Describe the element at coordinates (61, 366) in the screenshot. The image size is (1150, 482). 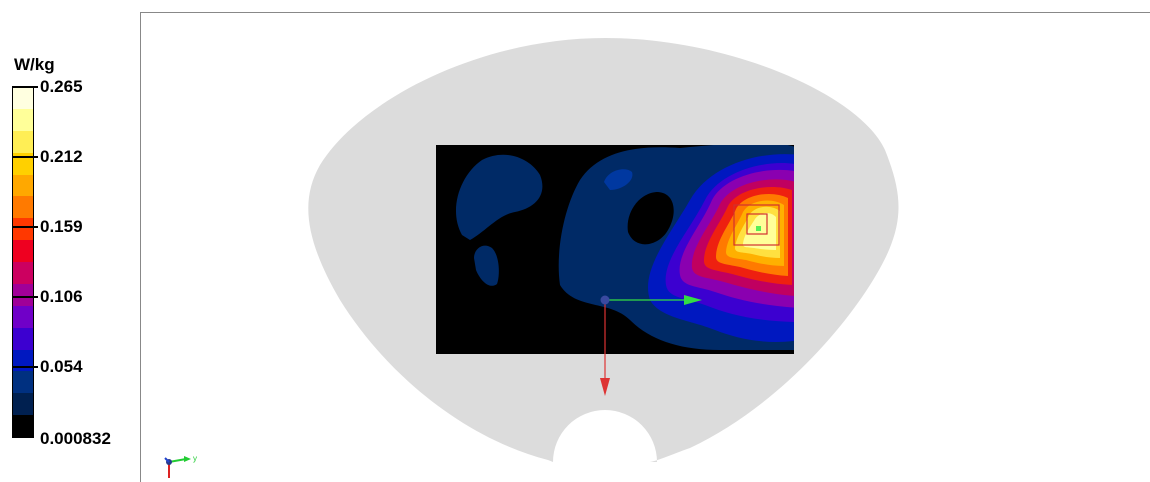
I see `legend-label-4: 0.054` at that location.